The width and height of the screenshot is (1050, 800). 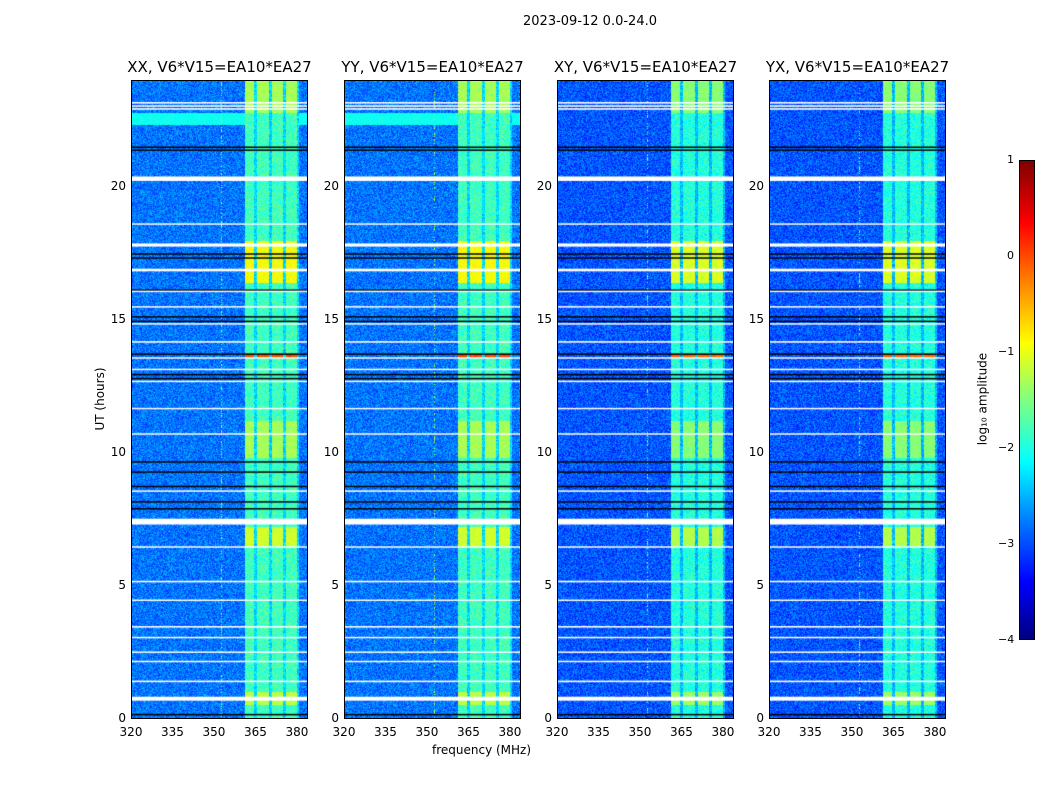 I want to click on panel-title: YY, V6*V15=EA10*EA27, so click(x=432, y=67).